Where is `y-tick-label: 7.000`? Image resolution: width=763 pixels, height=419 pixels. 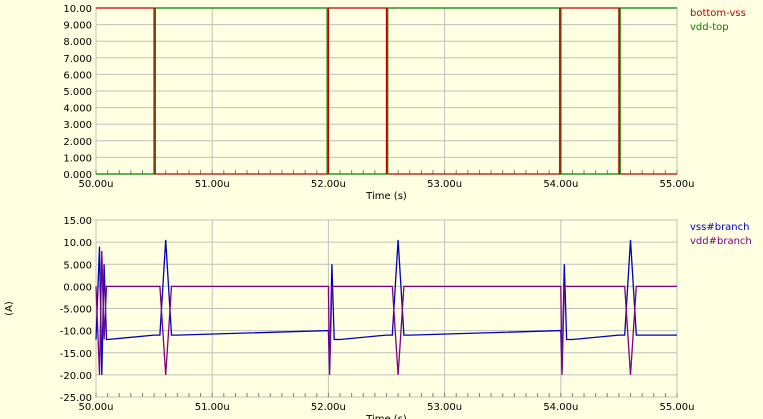 y-tick-label: 7.000 is located at coordinates (77, 59).